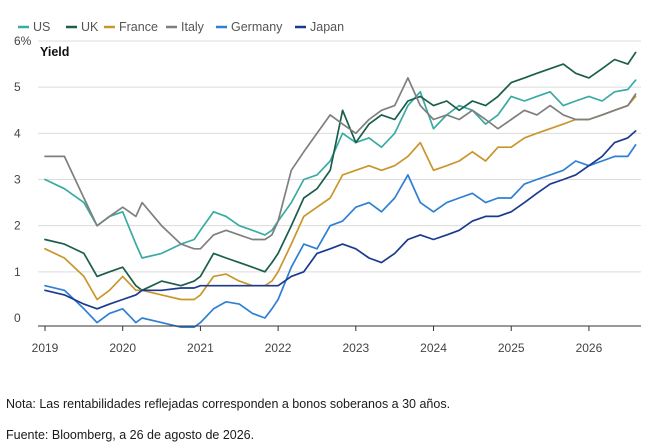  What do you see at coordinates (90, 27) in the screenshot?
I see `legend-label-uk: UK` at bounding box center [90, 27].